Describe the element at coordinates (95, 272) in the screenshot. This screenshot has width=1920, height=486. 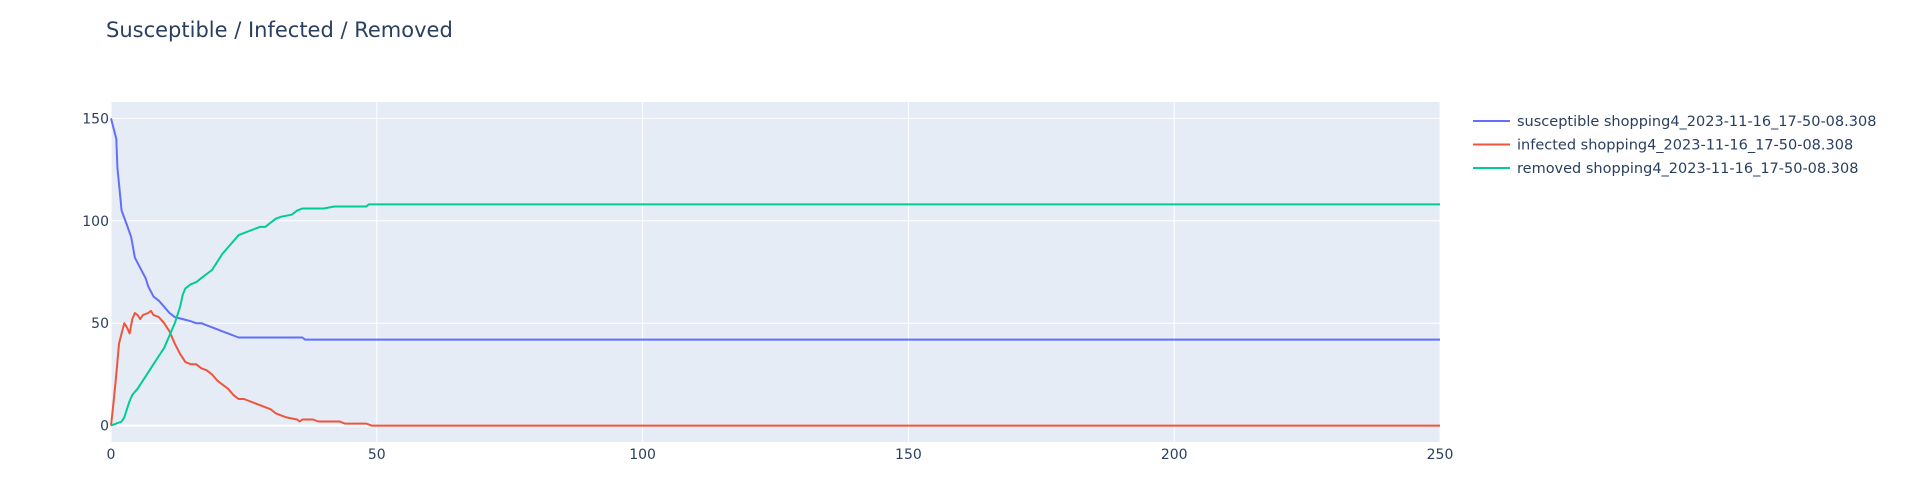
I see `y-axis-ticks: 0 50 100 150` at that location.